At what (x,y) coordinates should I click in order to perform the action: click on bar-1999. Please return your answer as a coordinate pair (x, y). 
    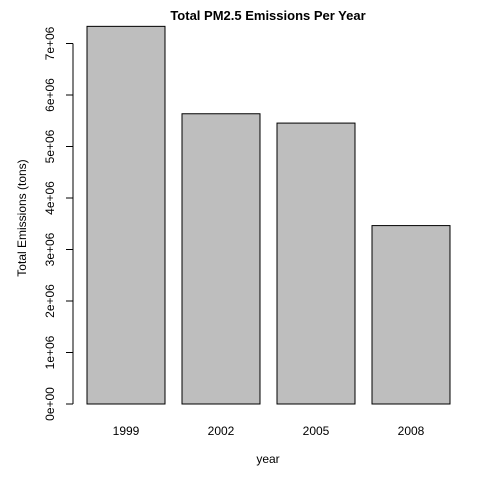
    Looking at the image, I should click on (126, 215).